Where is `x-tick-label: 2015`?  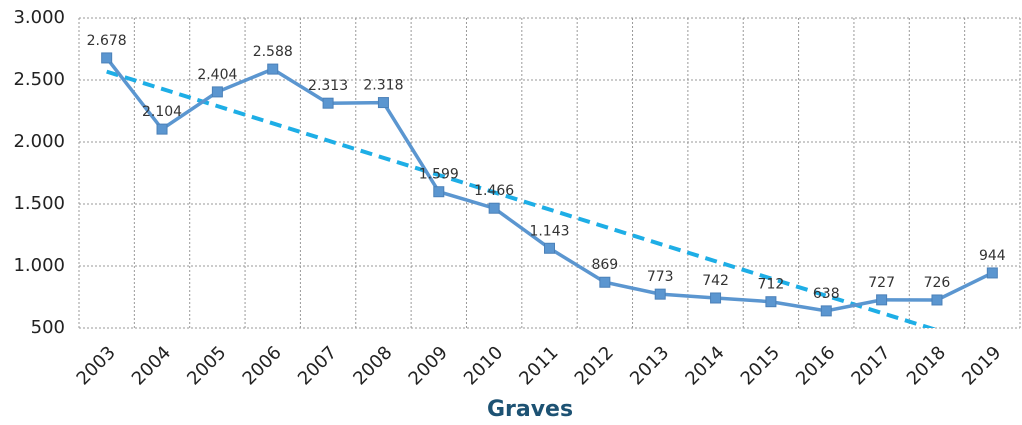 x-tick-label: 2015 is located at coordinates (760, 365).